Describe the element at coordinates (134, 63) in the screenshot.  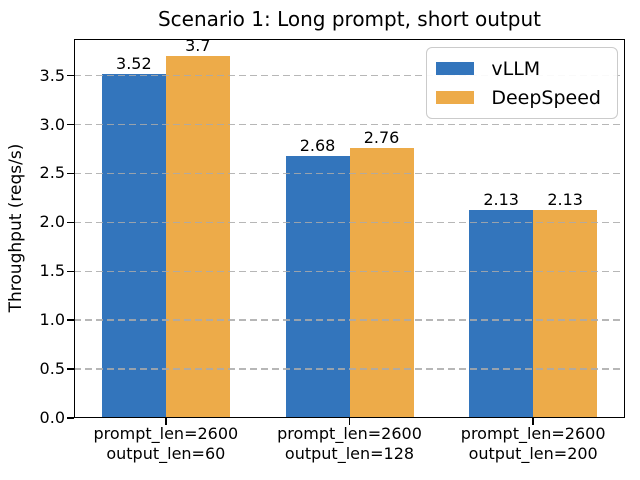
I see `bar-value-label: 3.52` at that location.